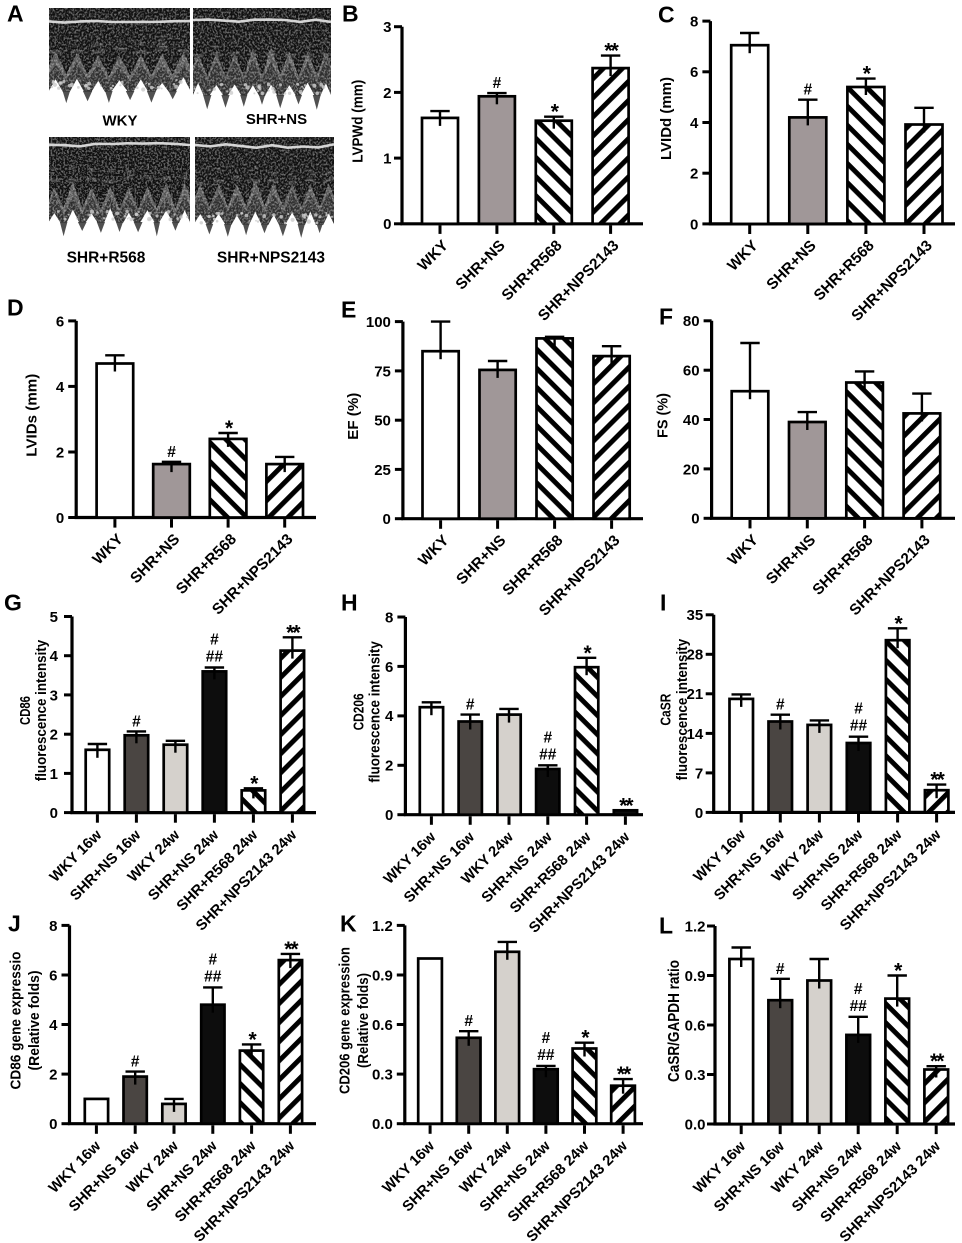 This screenshot has height=1243, width=962. Describe the element at coordinates (358, 711) in the screenshot. I see `svg-text: CD206` at that location.